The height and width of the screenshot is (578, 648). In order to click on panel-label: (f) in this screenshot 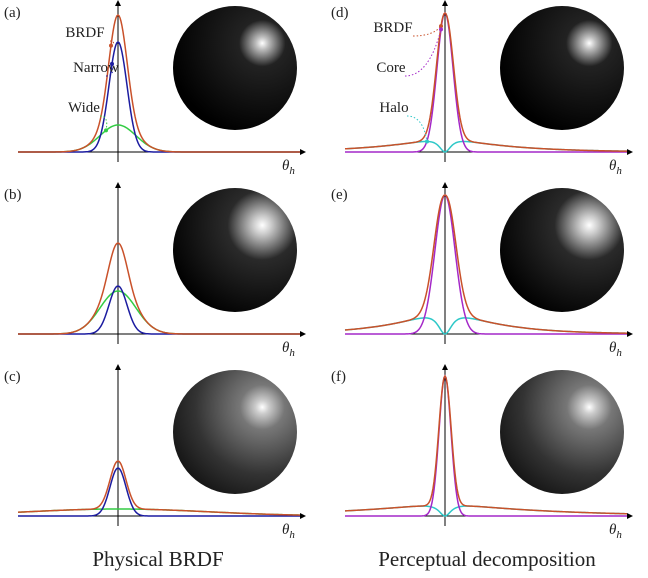, I will do `click(338, 377)`.